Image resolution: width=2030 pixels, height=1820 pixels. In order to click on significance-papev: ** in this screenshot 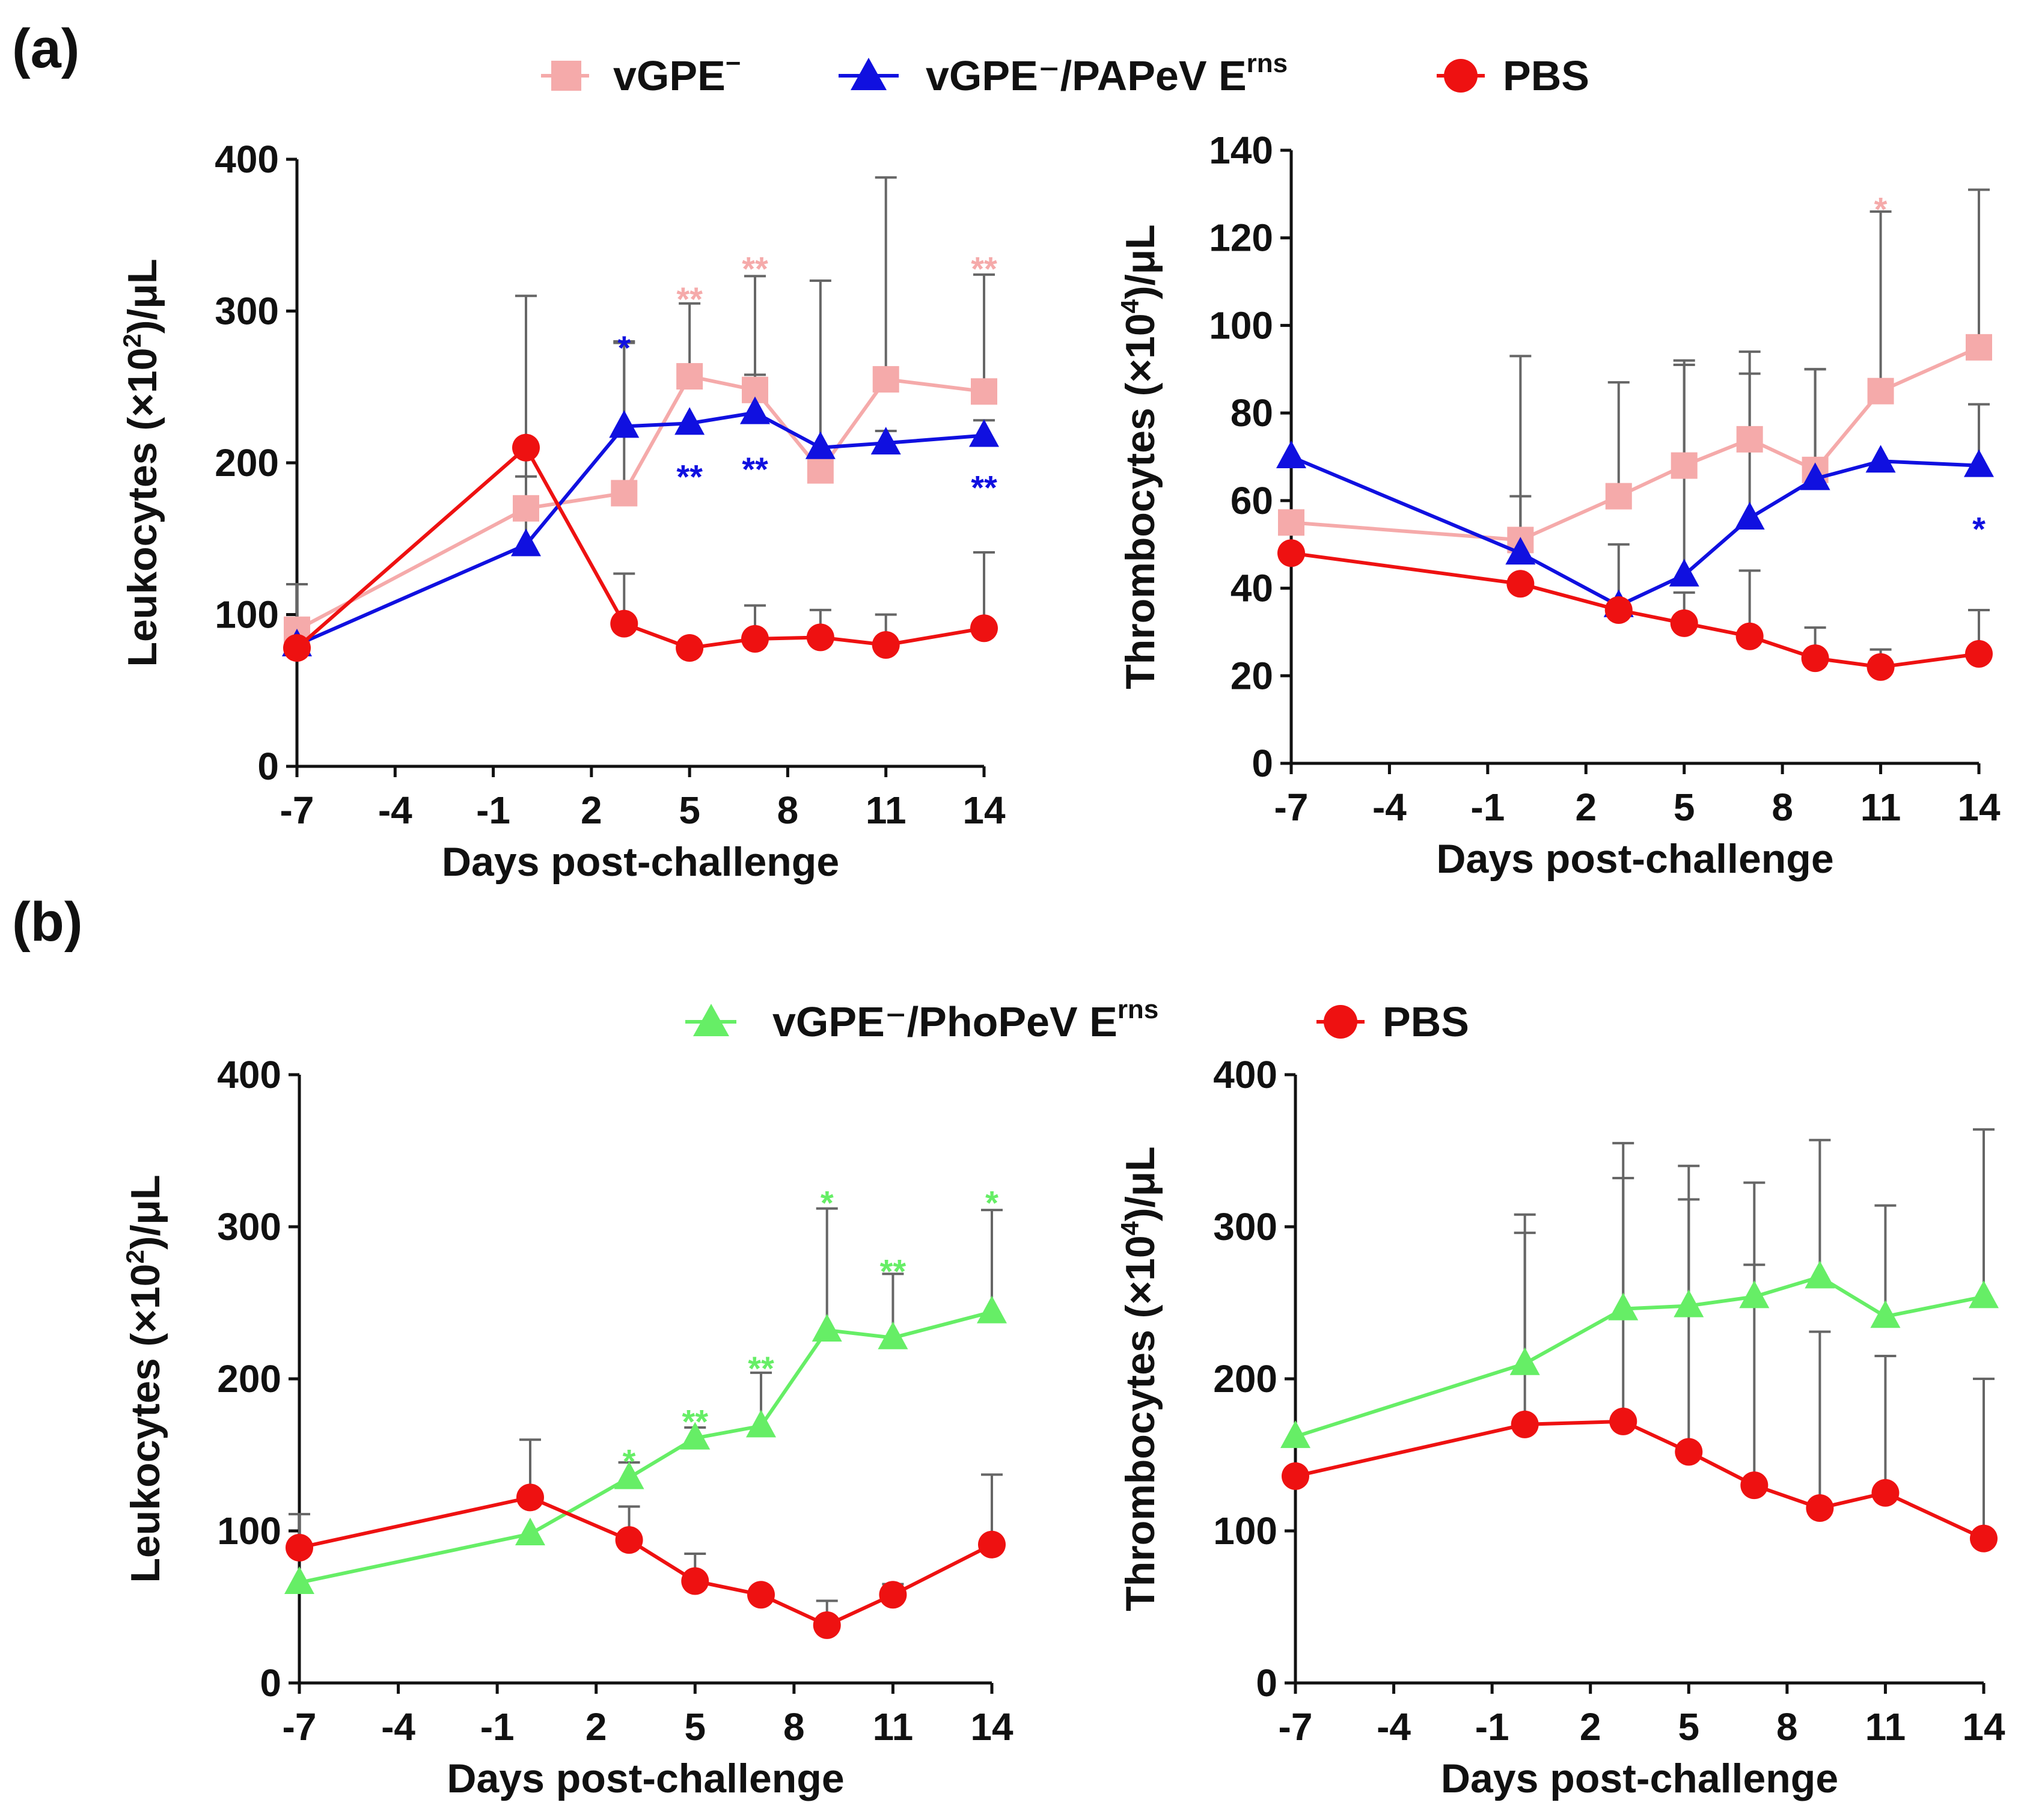, I will do `click(984, 487)`.